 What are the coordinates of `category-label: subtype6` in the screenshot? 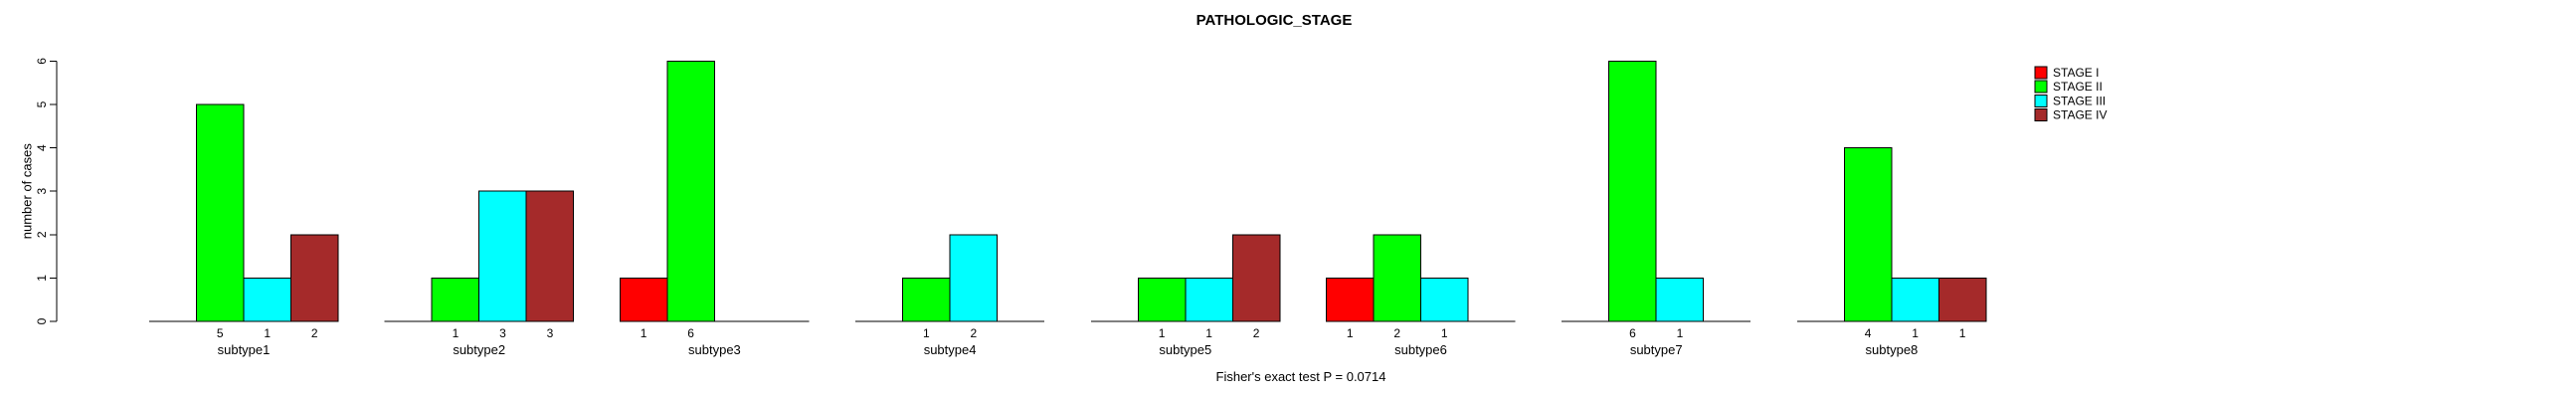 It's located at (1420, 349).